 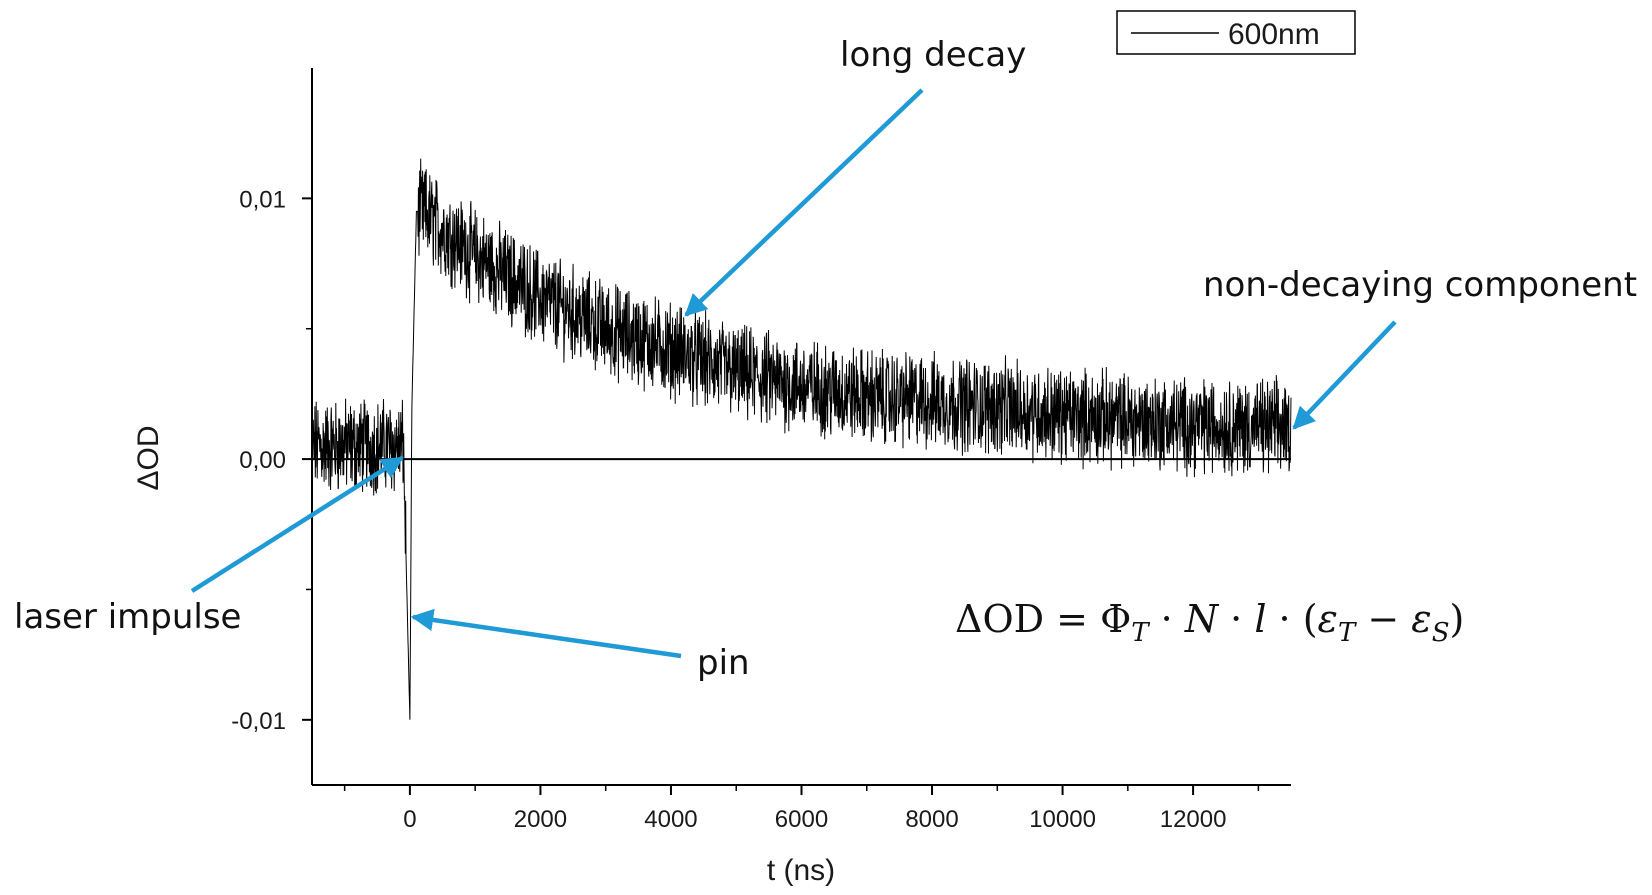 I want to click on x-tick-label: 8000, so click(x=931, y=819).